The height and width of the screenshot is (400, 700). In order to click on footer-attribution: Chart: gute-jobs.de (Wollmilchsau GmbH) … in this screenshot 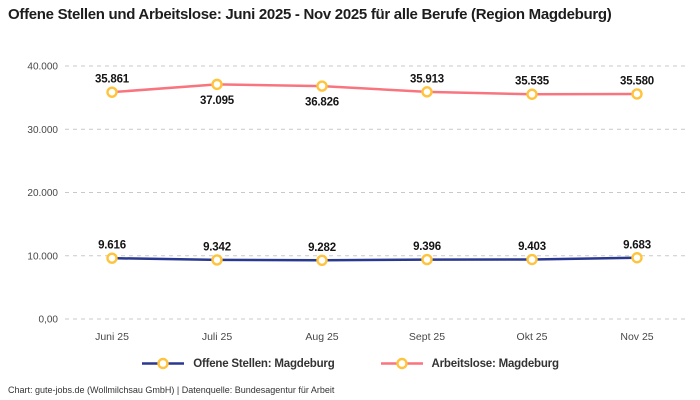, I will do `click(171, 390)`.